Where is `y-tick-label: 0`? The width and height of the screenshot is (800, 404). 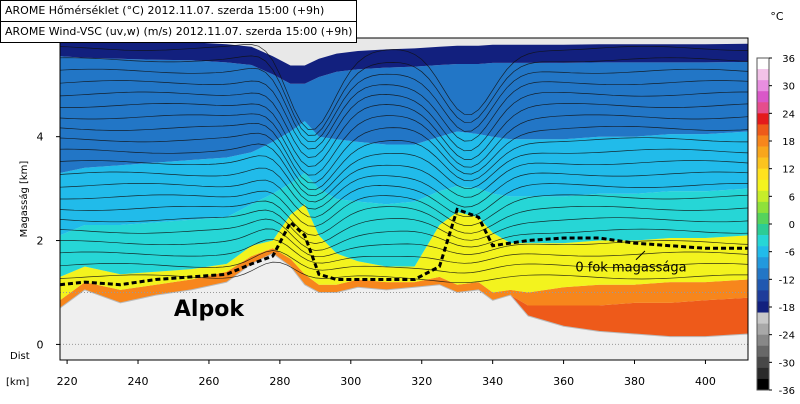 y-tick-label: 0 is located at coordinates (40, 344).